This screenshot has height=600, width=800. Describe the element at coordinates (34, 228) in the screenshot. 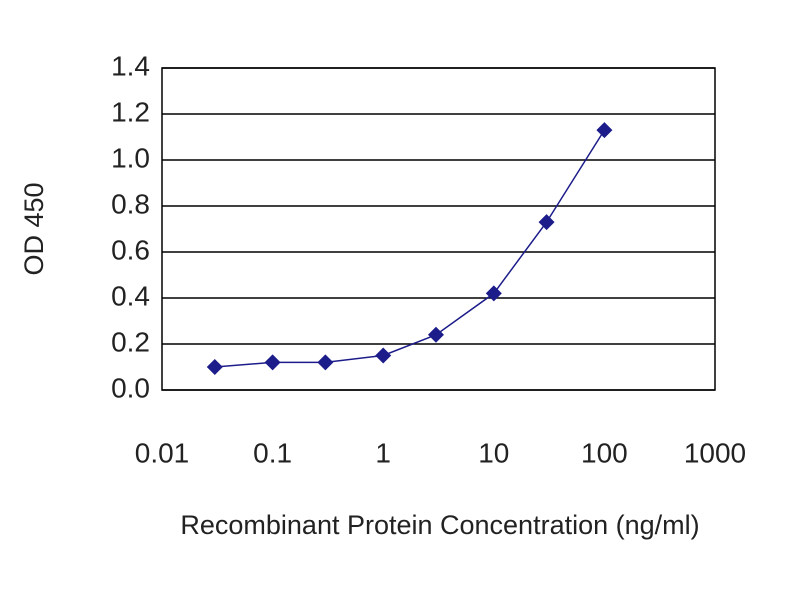

I see `y-axis-title: OD 450` at that location.